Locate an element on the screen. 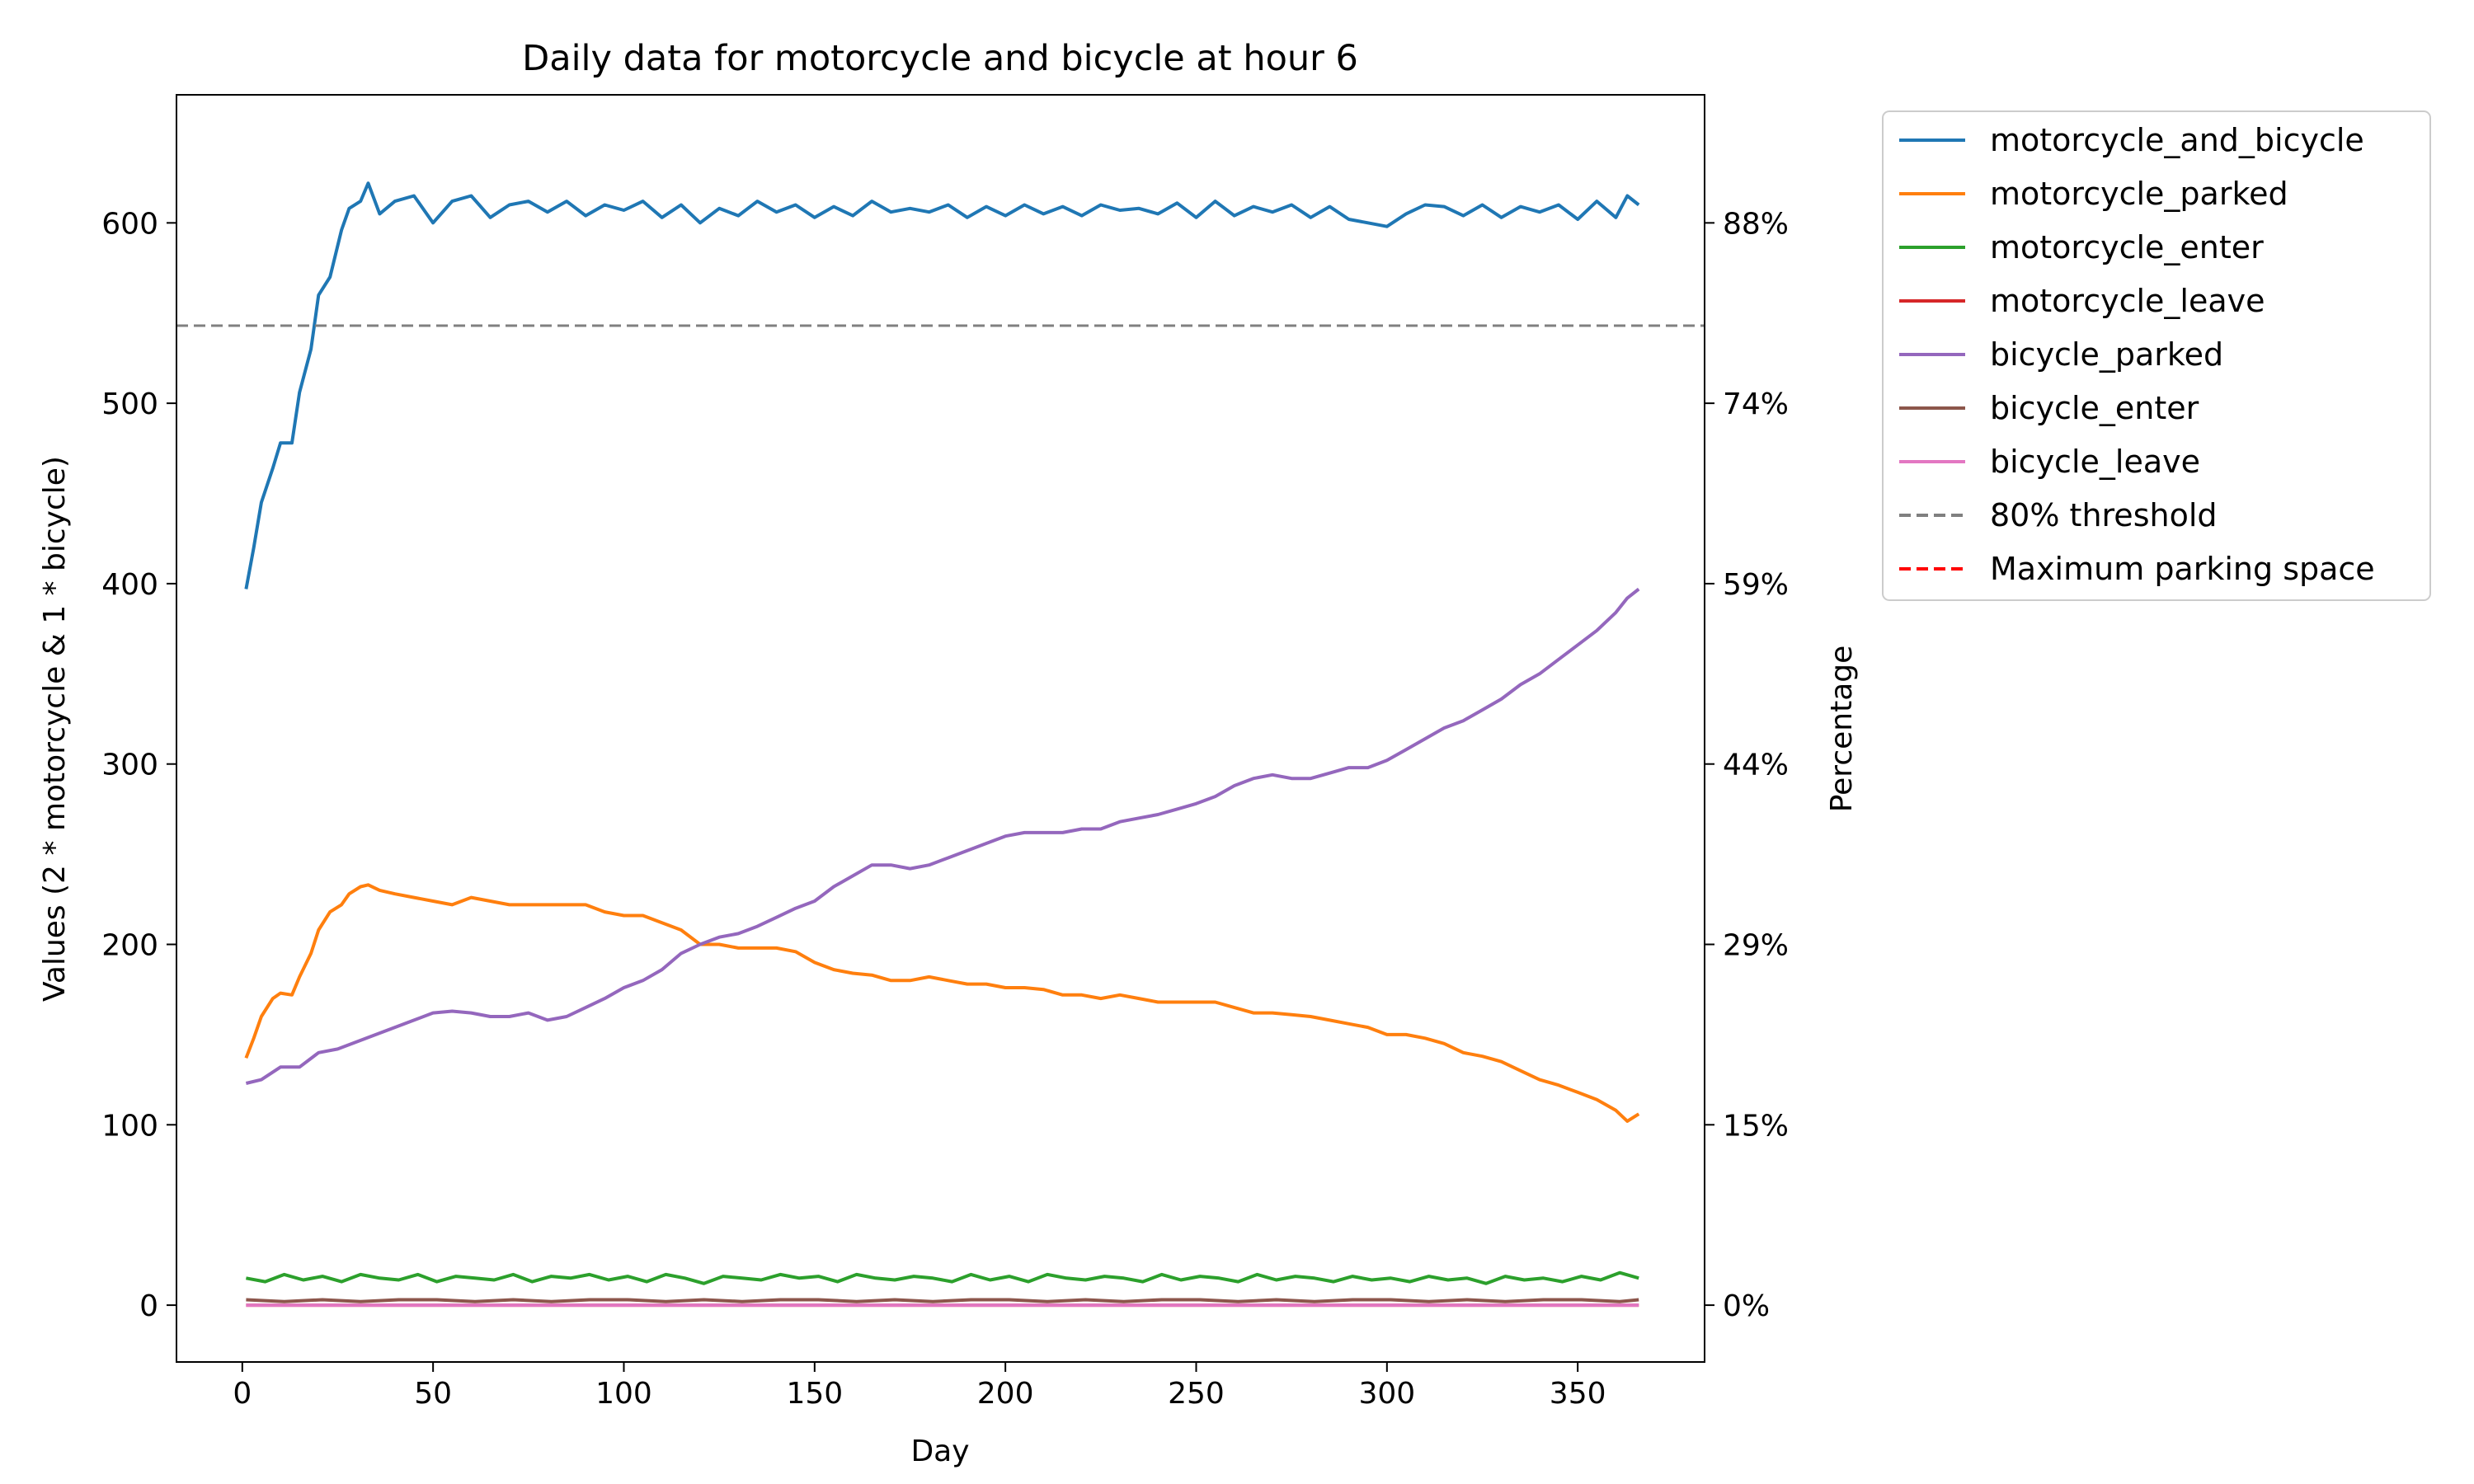 This screenshot has height=1484, width=2474. series-motorcycle-parked is located at coordinates (942, 1003).